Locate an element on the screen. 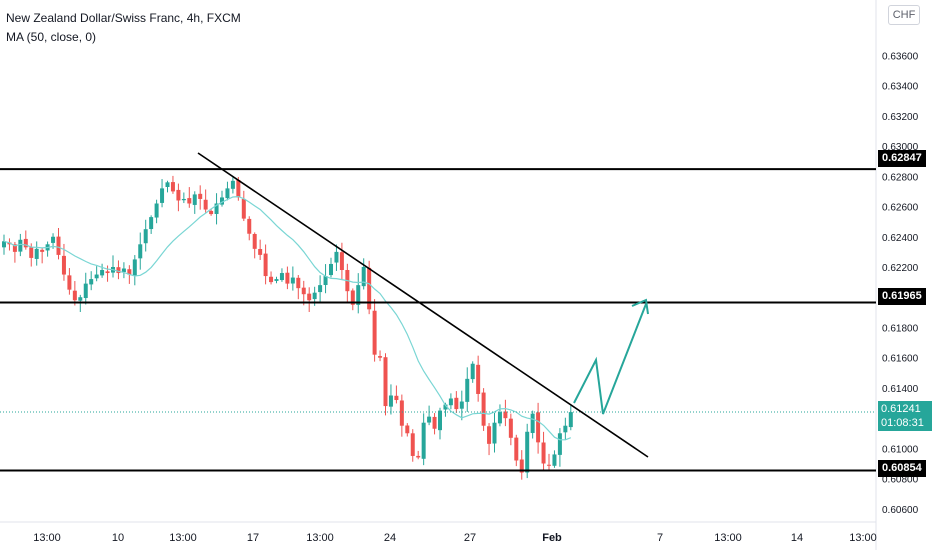 The width and height of the screenshot is (932, 550). y-tick-label: 0.60600 is located at coordinates (900, 510).